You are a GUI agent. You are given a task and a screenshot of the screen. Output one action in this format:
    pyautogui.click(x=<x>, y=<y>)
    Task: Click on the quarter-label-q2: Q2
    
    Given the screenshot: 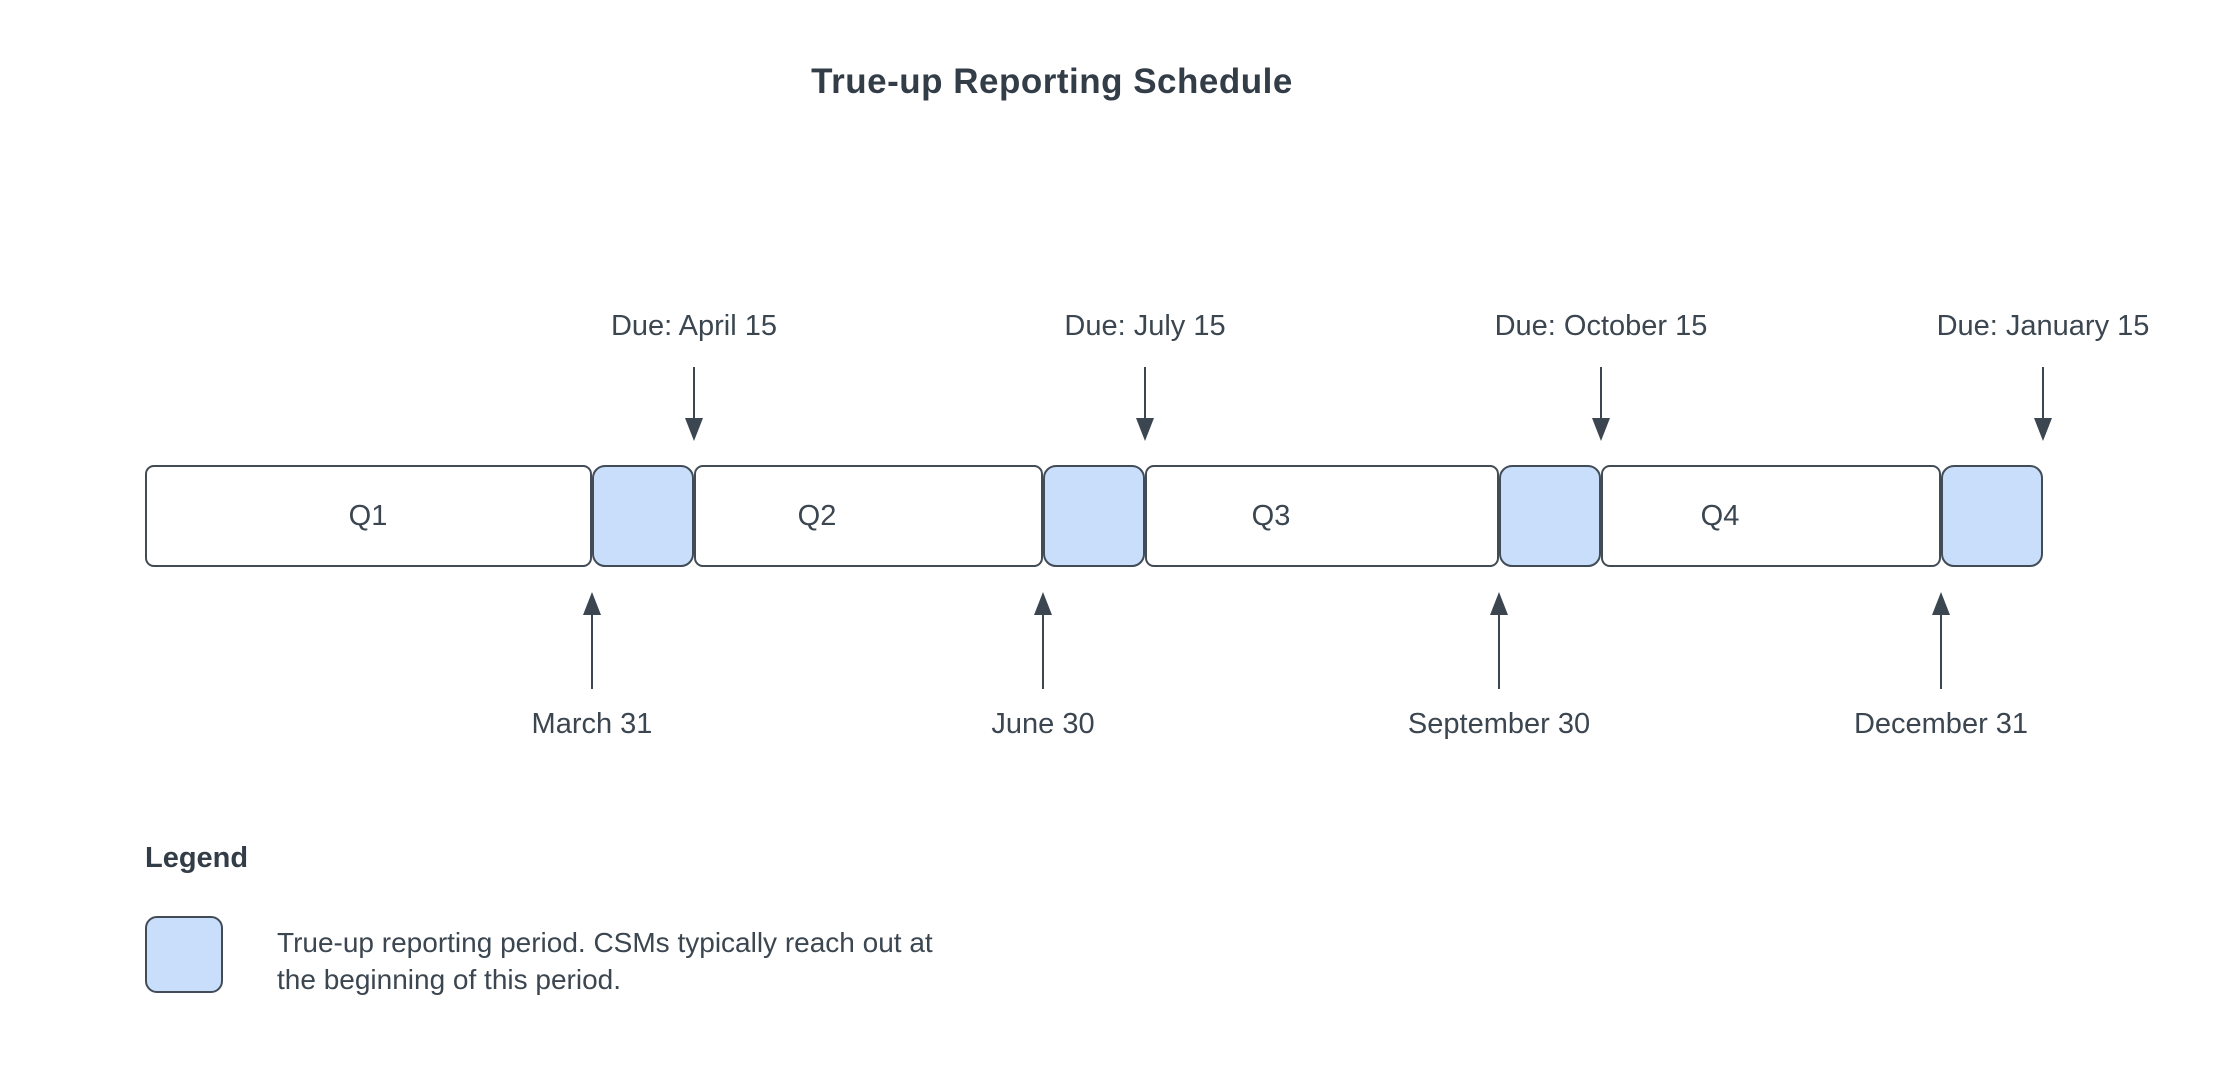 What is the action you would take?
    pyautogui.click(x=817, y=516)
    